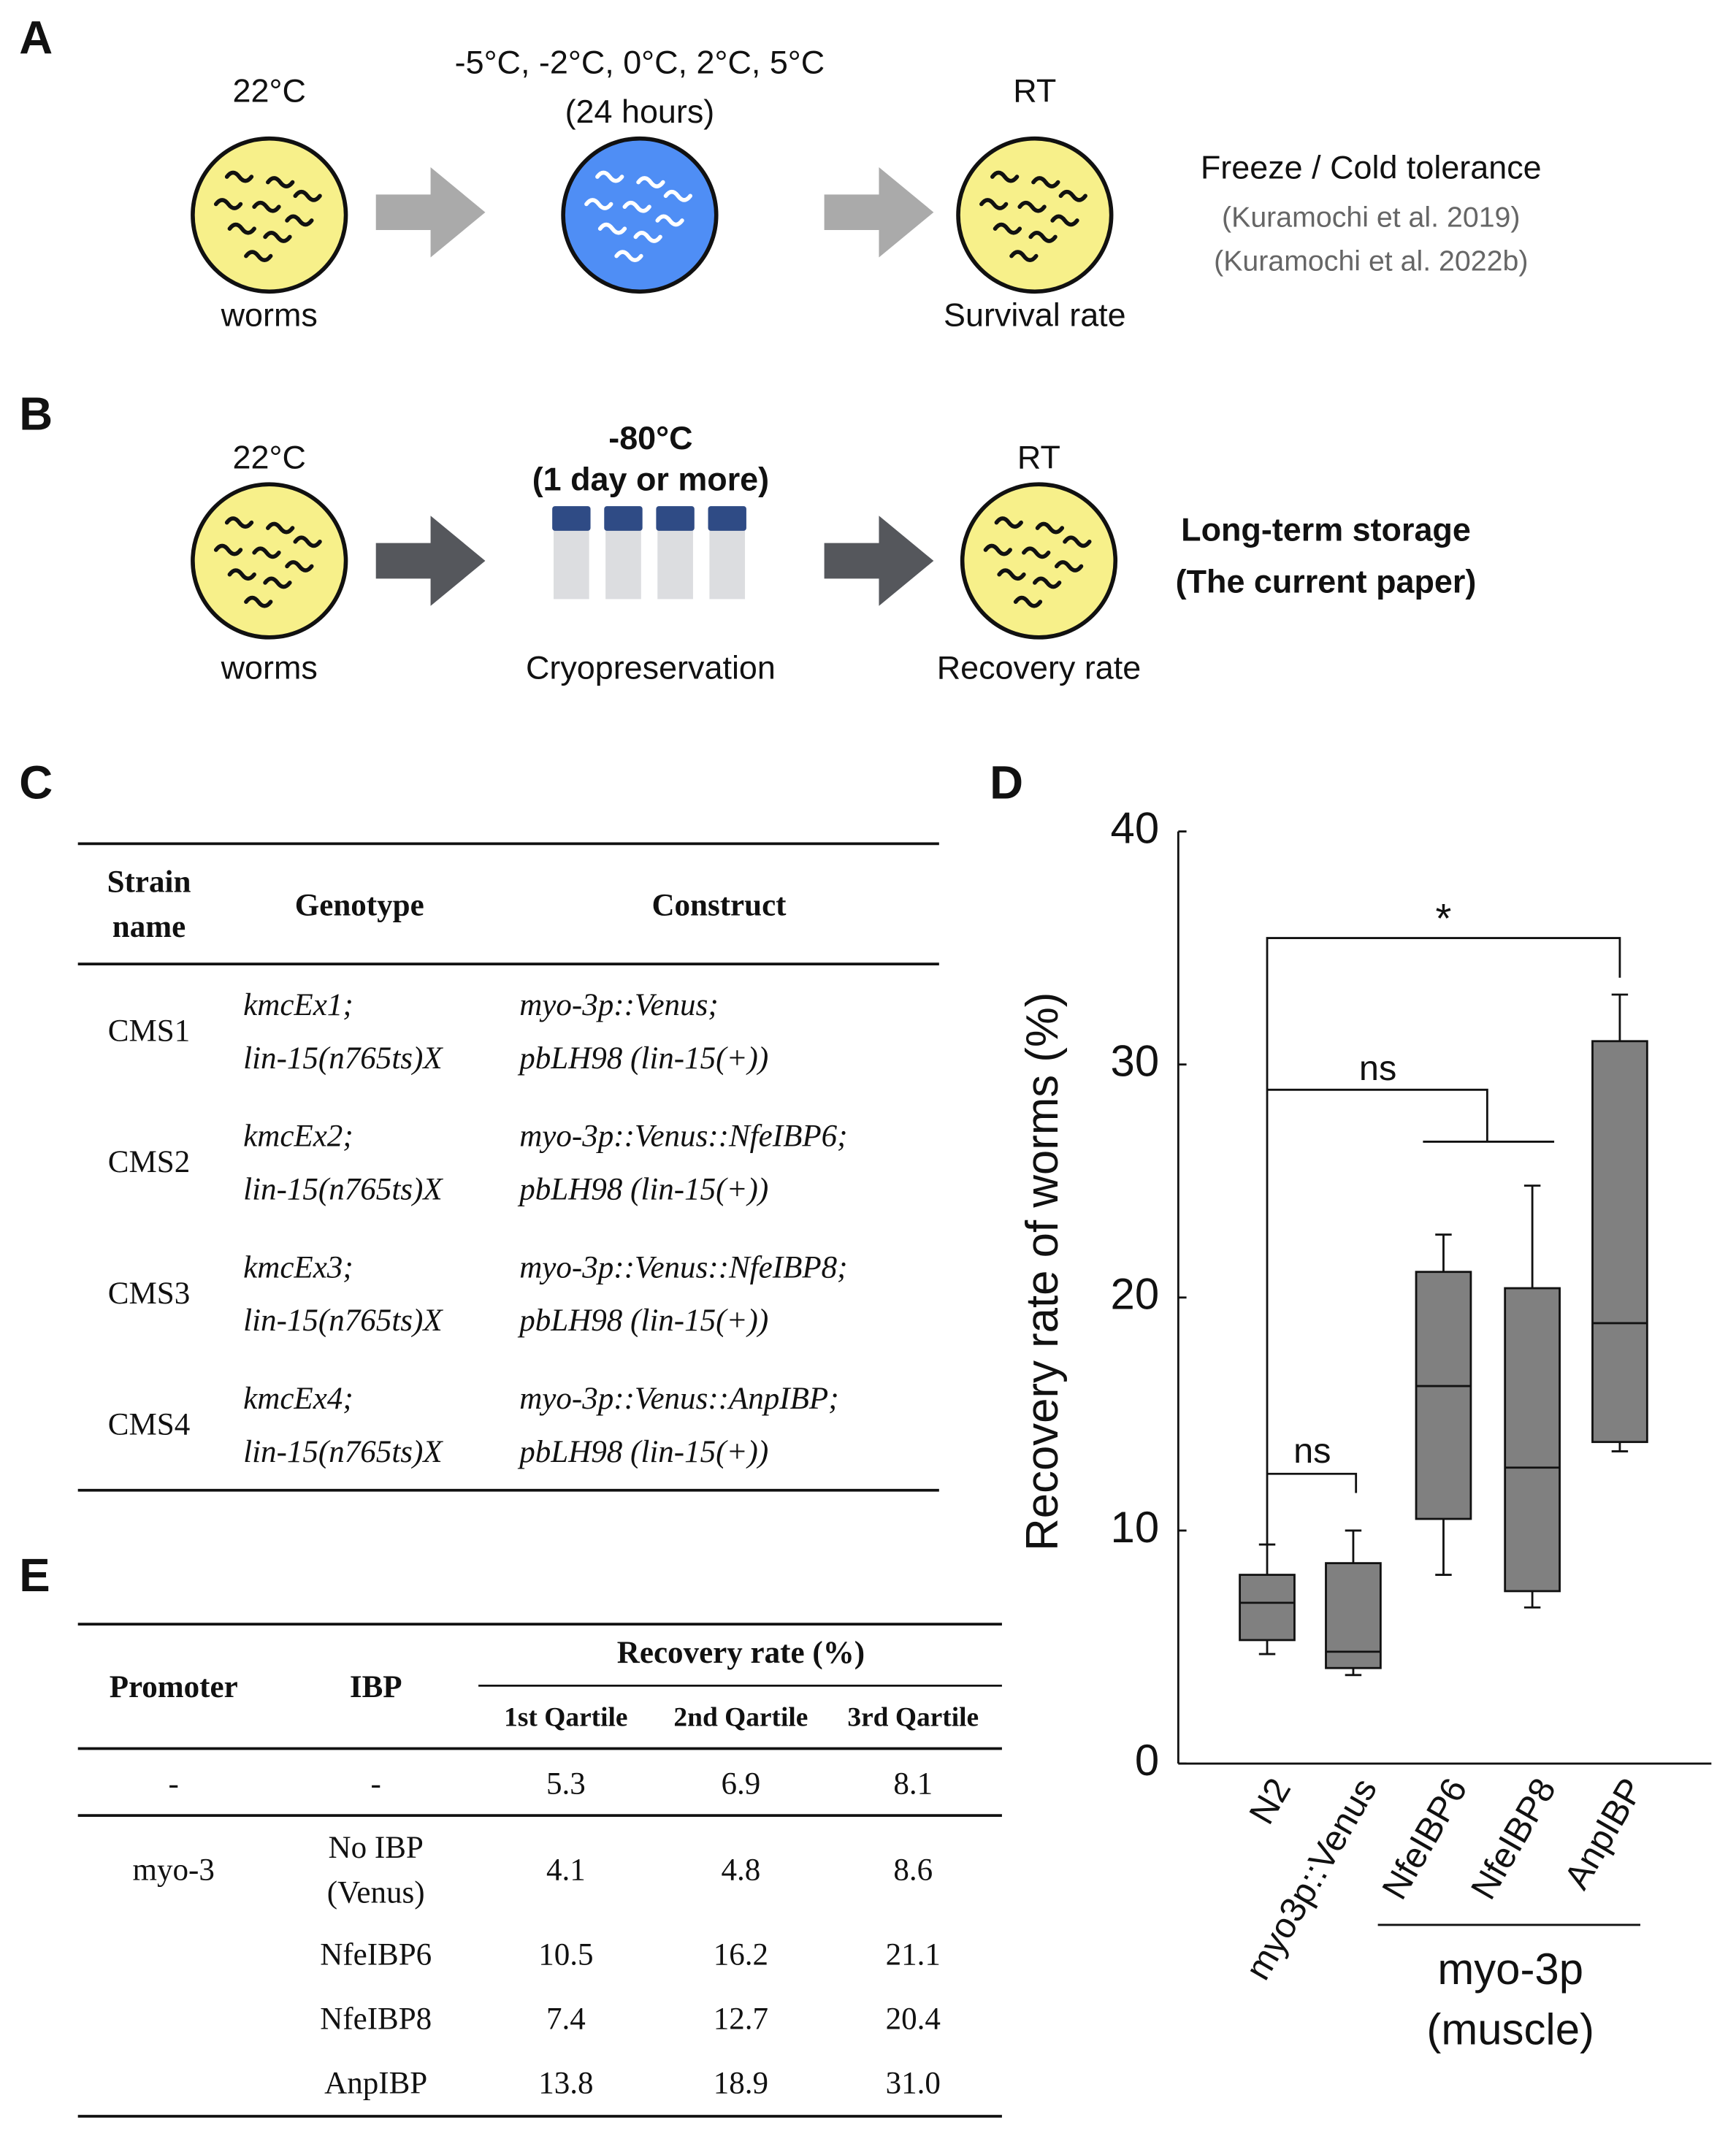 Image resolution: width=1736 pixels, height=2144 pixels. What do you see at coordinates (298, 1136) in the screenshot?
I see `table-cell: kmcEx2;` at bounding box center [298, 1136].